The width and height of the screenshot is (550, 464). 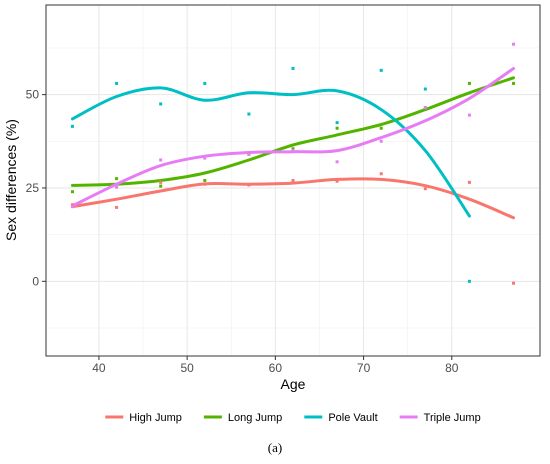 I want to click on x-tick-label: 70, so click(x=364, y=368).